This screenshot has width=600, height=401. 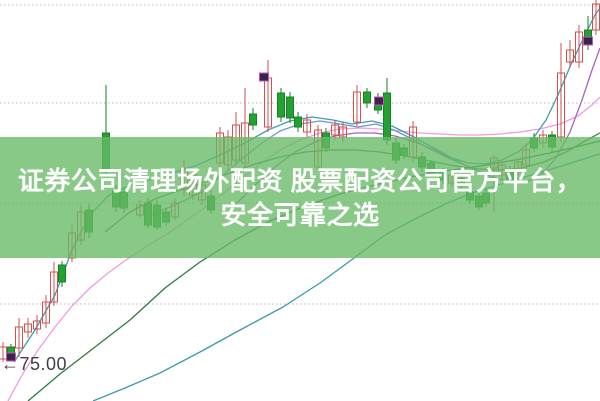 What do you see at coordinates (300, 180) in the screenshot?
I see `promo-banner-line1: 证券公司清理场外配资 股票配资公司官方平台，` at bounding box center [300, 180].